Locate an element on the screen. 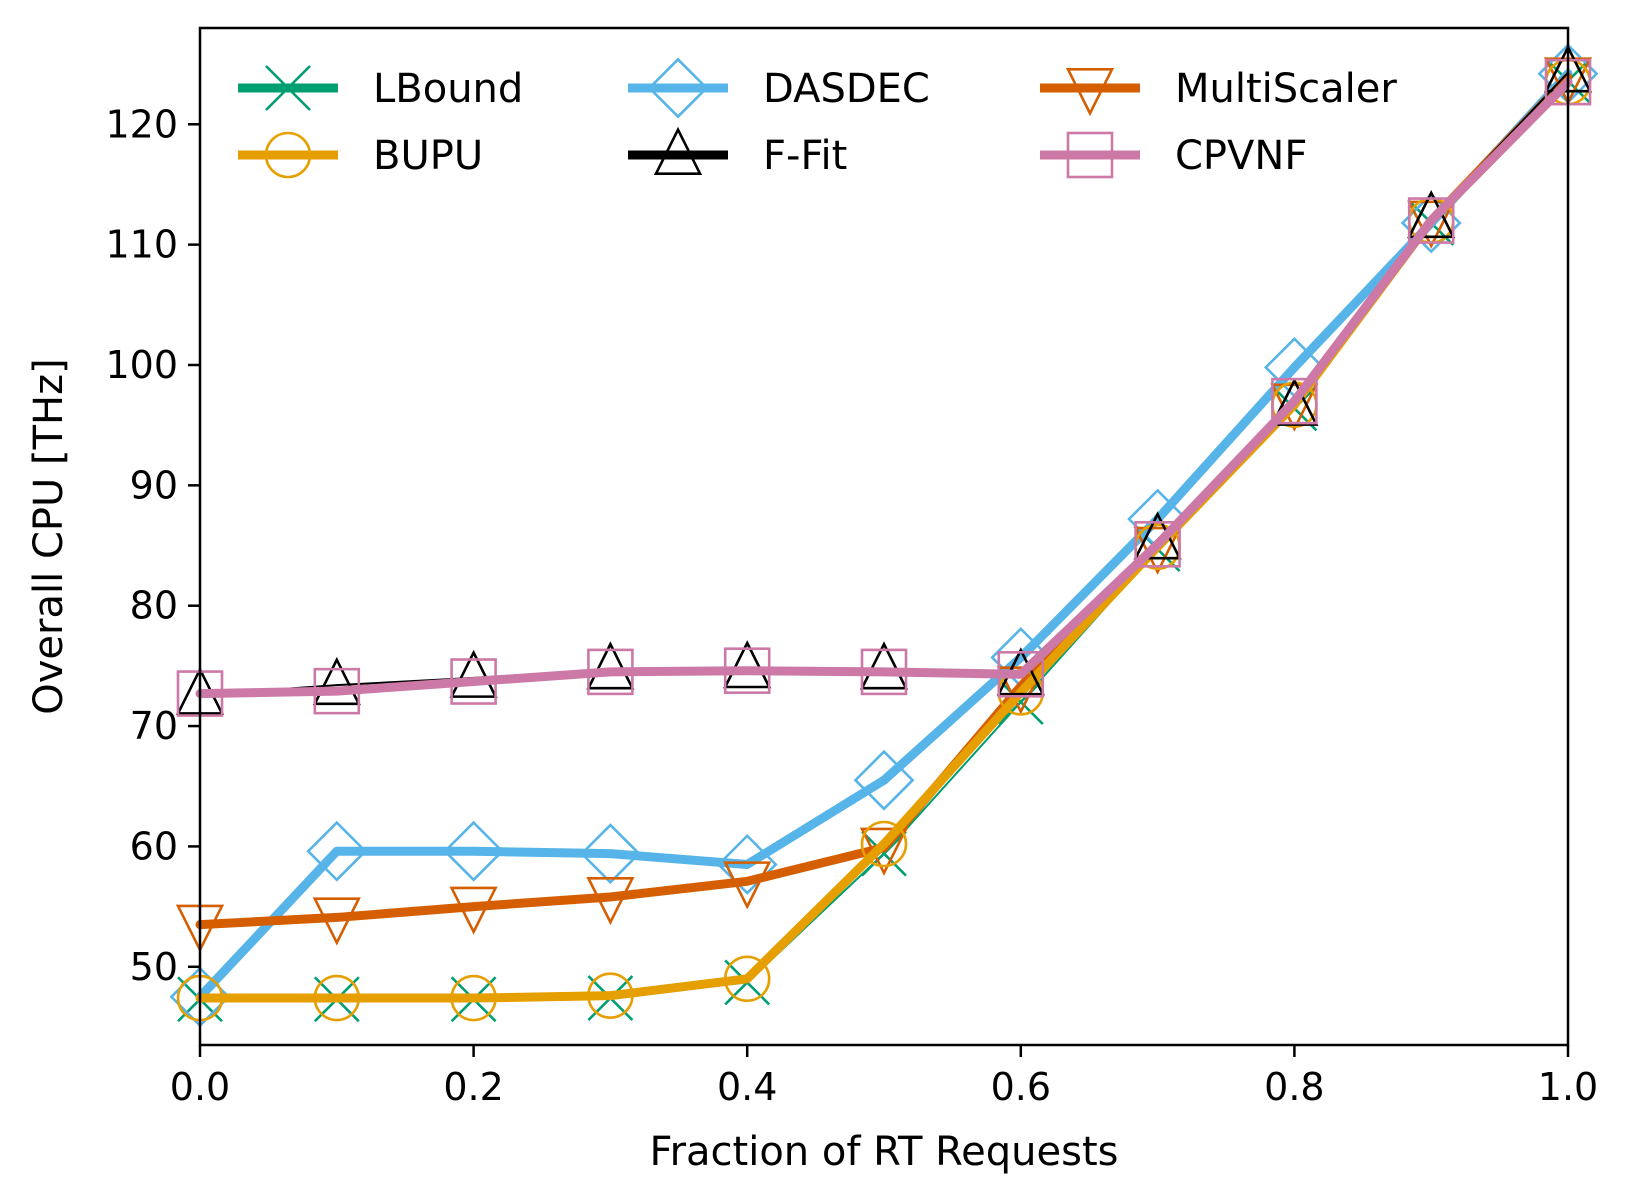 This screenshot has height=1200, width=1626. x-tick-label: 0.0 is located at coordinates (200, 1087).